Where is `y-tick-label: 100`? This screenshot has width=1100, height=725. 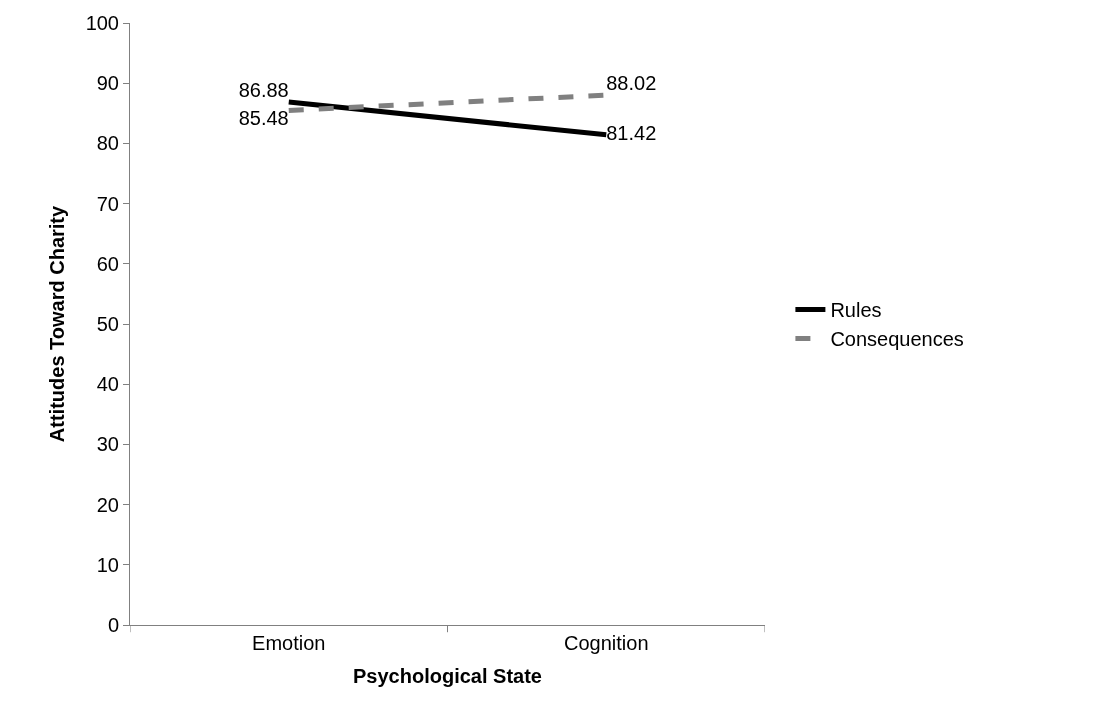
y-tick-label: 100 is located at coordinates (102, 23).